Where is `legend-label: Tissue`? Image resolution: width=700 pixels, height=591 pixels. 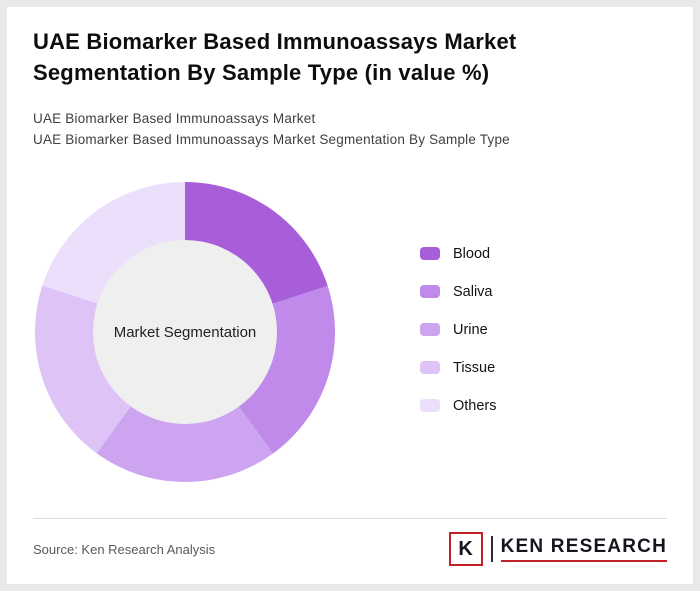 legend-label: Tissue is located at coordinates (474, 367).